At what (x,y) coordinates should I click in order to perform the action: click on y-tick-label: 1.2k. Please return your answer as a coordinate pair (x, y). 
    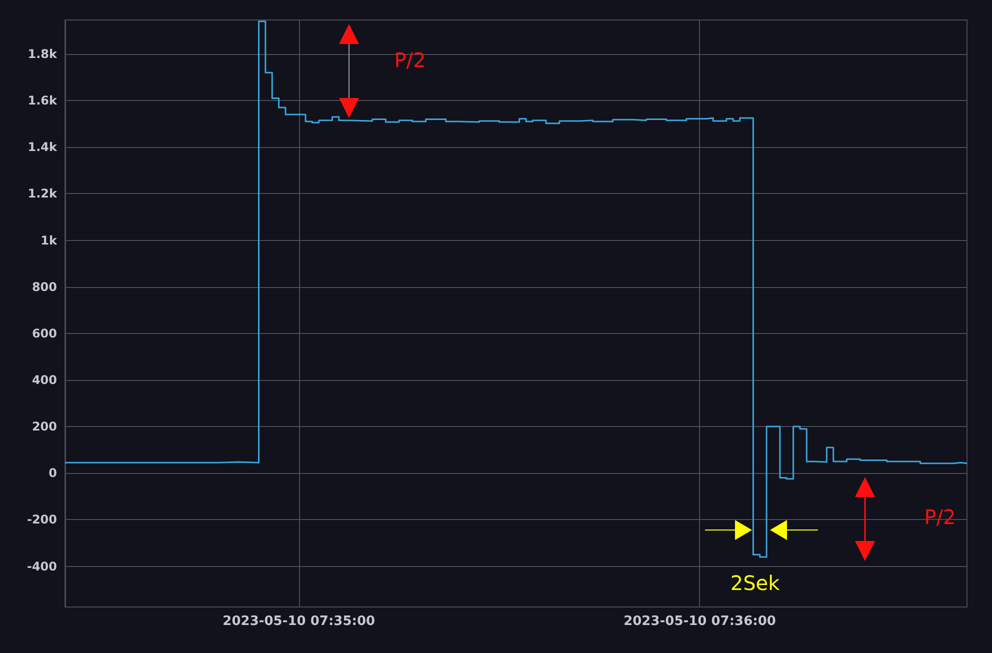
    Looking at the image, I should click on (43, 193).